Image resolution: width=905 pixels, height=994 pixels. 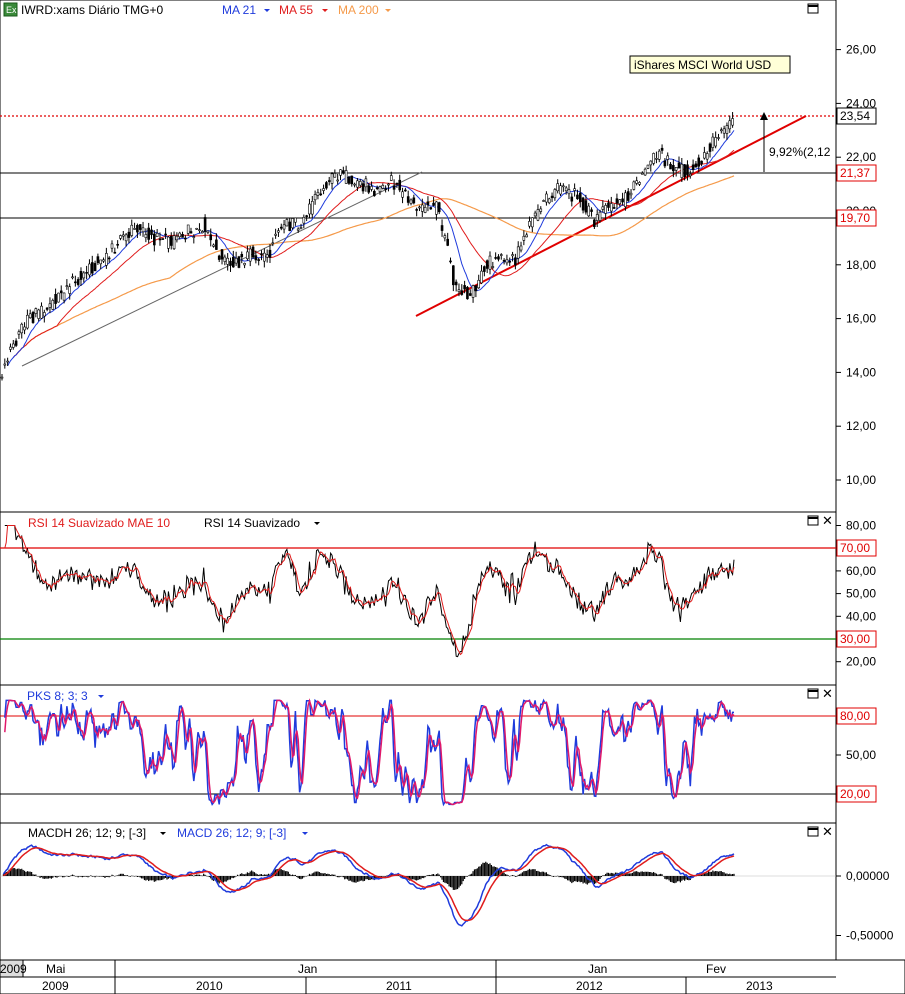 What do you see at coordinates (388, 10) in the screenshot?
I see `ma200-dropdown-icon` at bounding box center [388, 10].